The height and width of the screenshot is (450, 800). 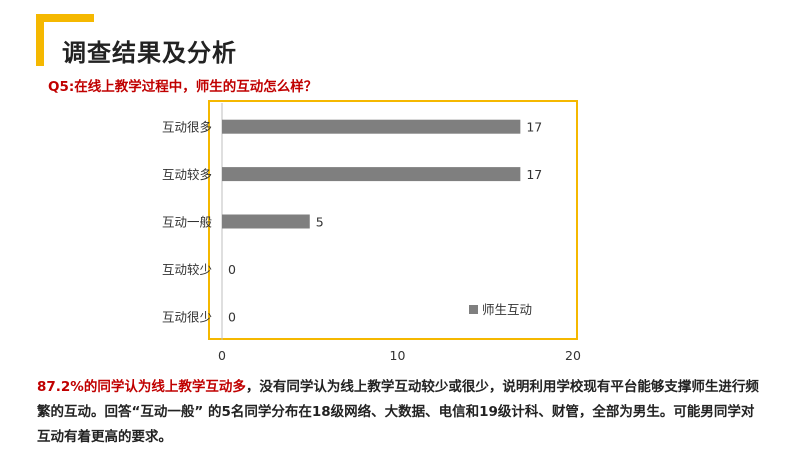 What do you see at coordinates (222, 355) in the screenshot?
I see `x-tick-label: 0` at bounding box center [222, 355].